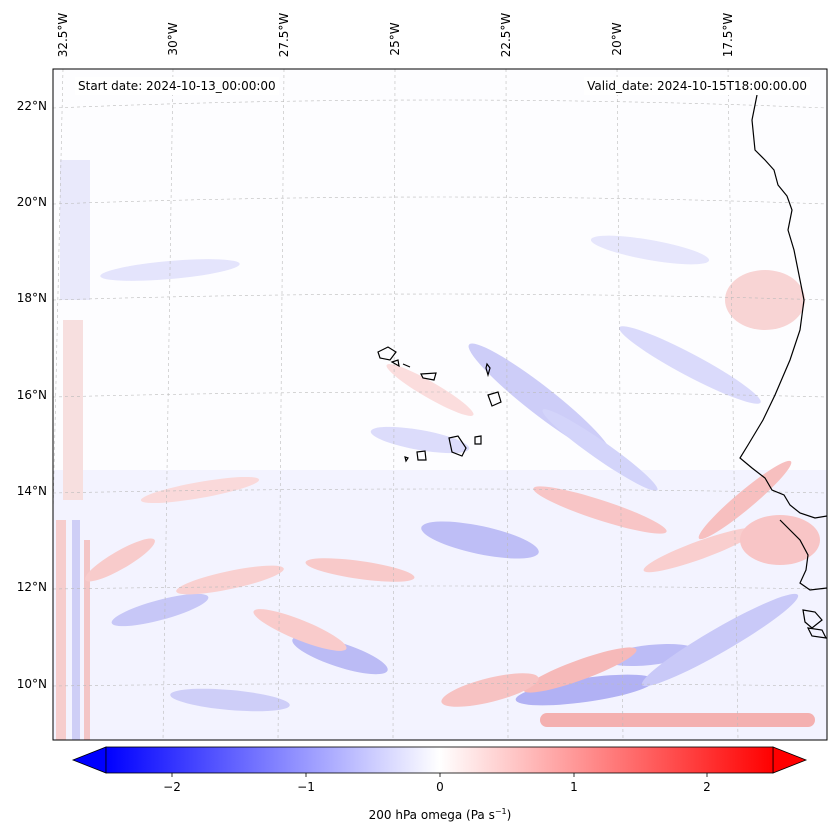 The height and width of the screenshot is (839, 837). What do you see at coordinates (440, 787) in the screenshot?
I see `colorbar-tick-label: 0` at bounding box center [440, 787].